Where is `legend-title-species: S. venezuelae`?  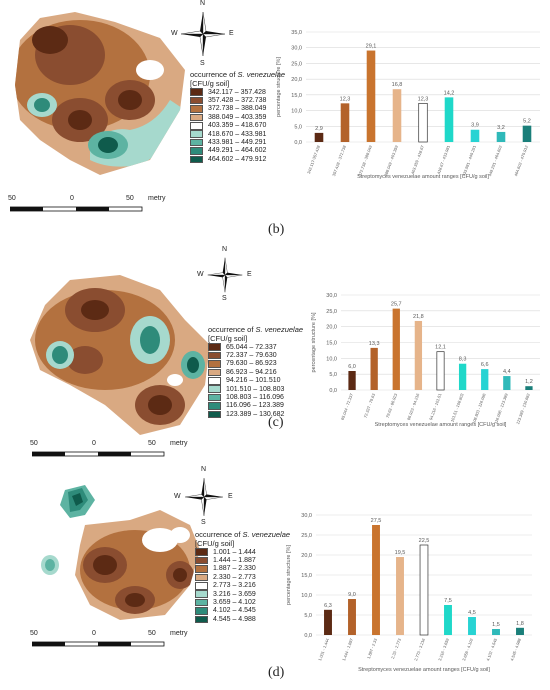
legend-title-species: S. venezuelae is located at coordinates (266, 534).